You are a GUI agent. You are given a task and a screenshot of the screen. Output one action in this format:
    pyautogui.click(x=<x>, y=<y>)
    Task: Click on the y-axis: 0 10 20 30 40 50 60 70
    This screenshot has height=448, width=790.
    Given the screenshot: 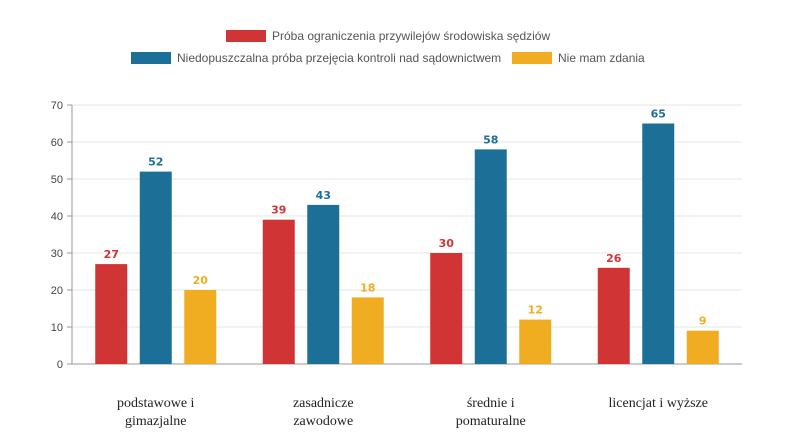 What is the action you would take?
    pyautogui.click(x=62, y=235)
    